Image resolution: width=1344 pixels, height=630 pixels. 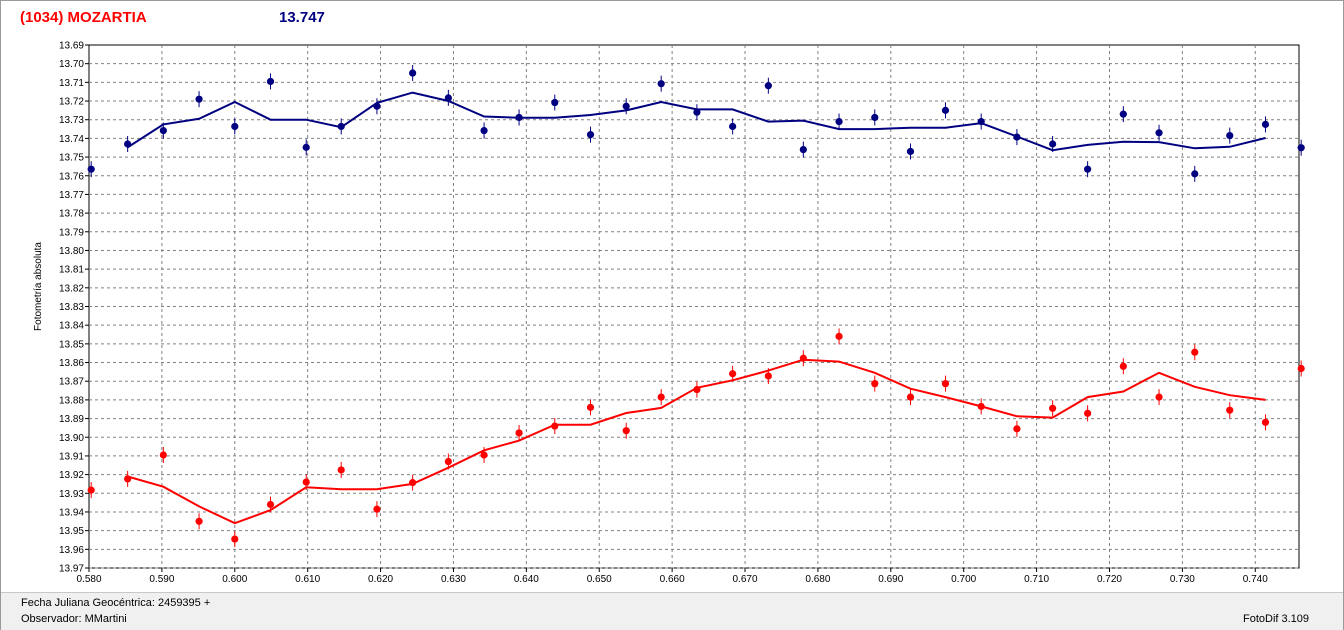 What do you see at coordinates (71, 400) in the screenshot?
I see `y-tick-label: 13.88` at bounding box center [71, 400].